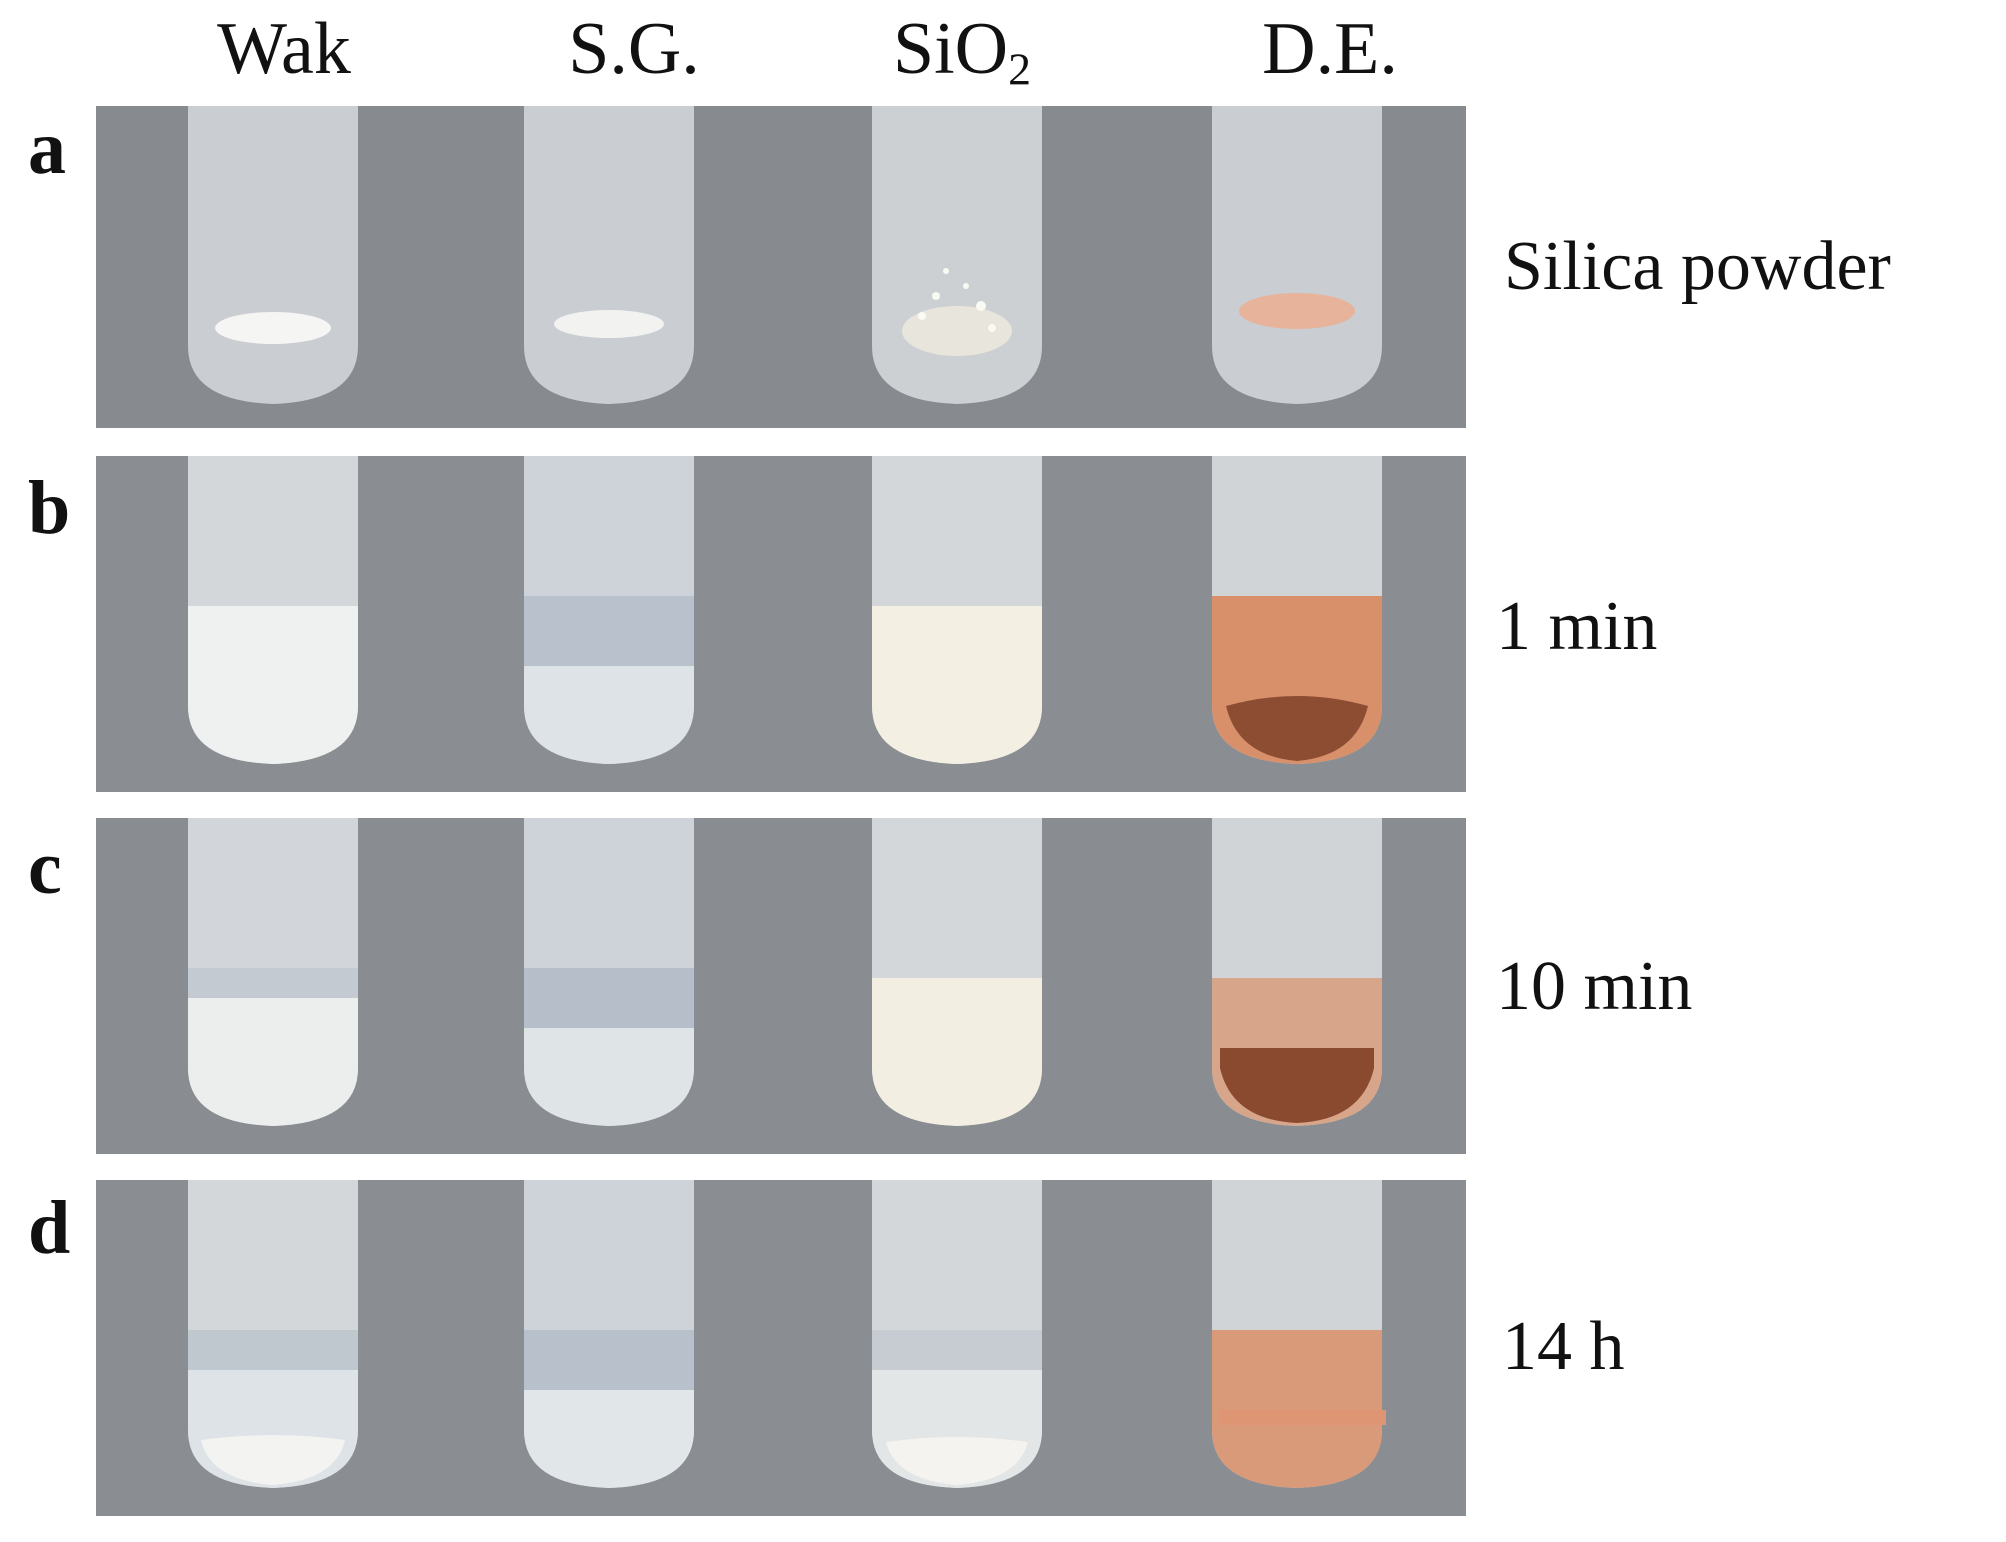 The width and height of the screenshot is (2006, 1542). Describe the element at coordinates (957, 255) in the screenshot. I see `tube-sio2-a` at that location.